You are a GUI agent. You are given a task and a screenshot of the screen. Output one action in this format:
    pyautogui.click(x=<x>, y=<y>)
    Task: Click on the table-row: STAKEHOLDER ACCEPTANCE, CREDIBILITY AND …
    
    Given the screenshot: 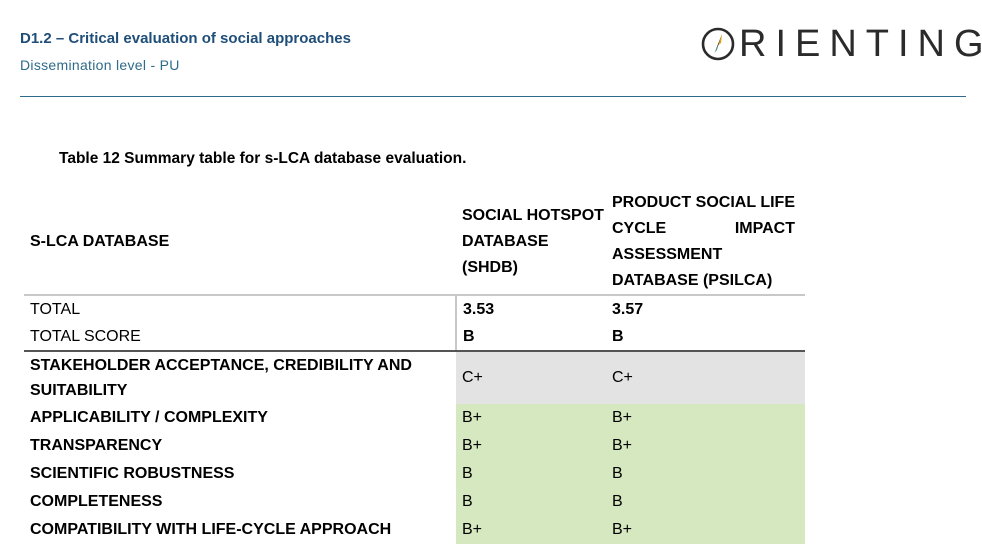 What is the action you would take?
    pyautogui.click(x=414, y=377)
    